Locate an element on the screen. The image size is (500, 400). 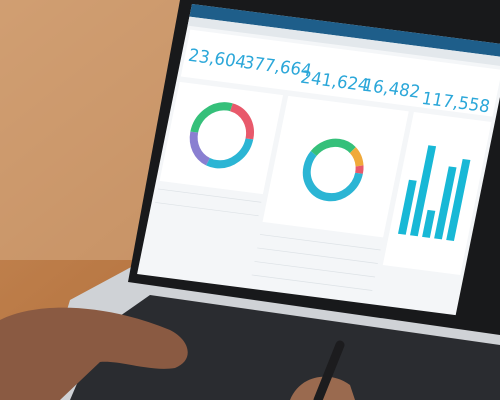
header-bar is located at coordinates (344, 31).